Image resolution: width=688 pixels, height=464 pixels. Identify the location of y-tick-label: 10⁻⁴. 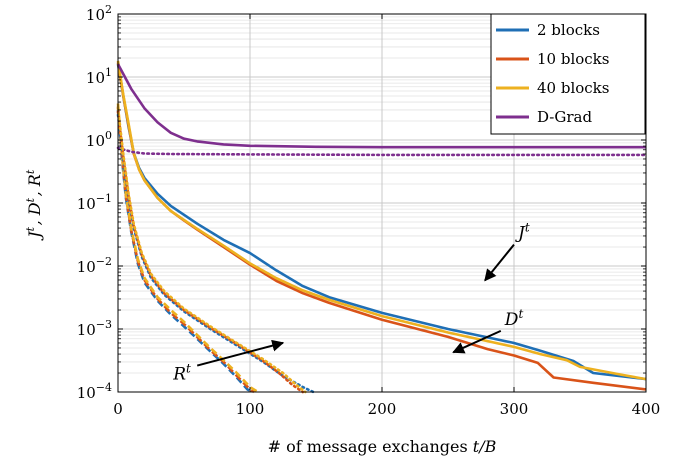
(94, 391).